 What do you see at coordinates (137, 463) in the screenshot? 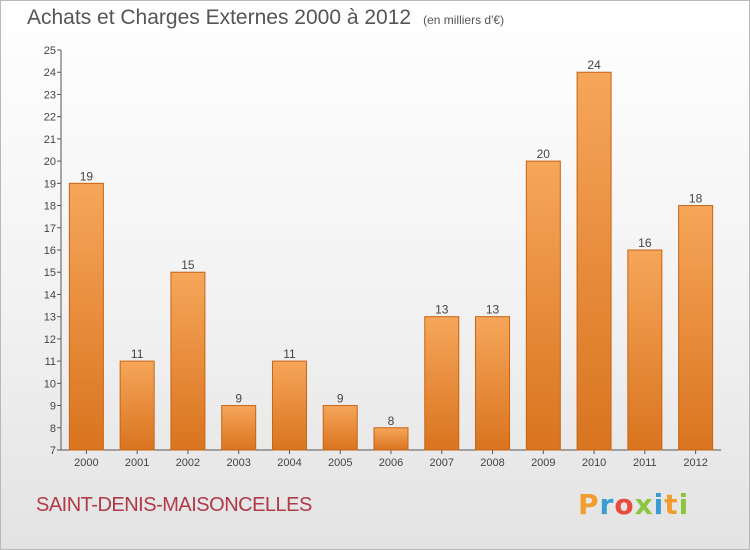
I see `x-tick-label-2001: 2001` at bounding box center [137, 463].